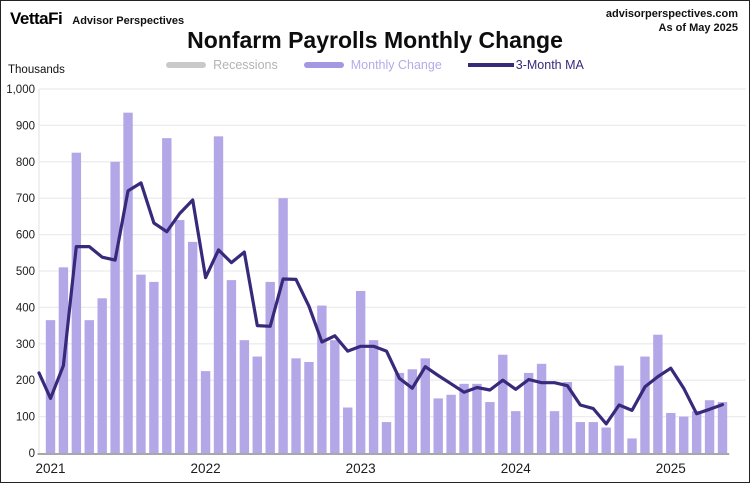 This screenshot has width=750, height=483. Describe the element at coordinates (698, 28) in the screenshot. I see `as-of-date: As of May 2025` at that location.